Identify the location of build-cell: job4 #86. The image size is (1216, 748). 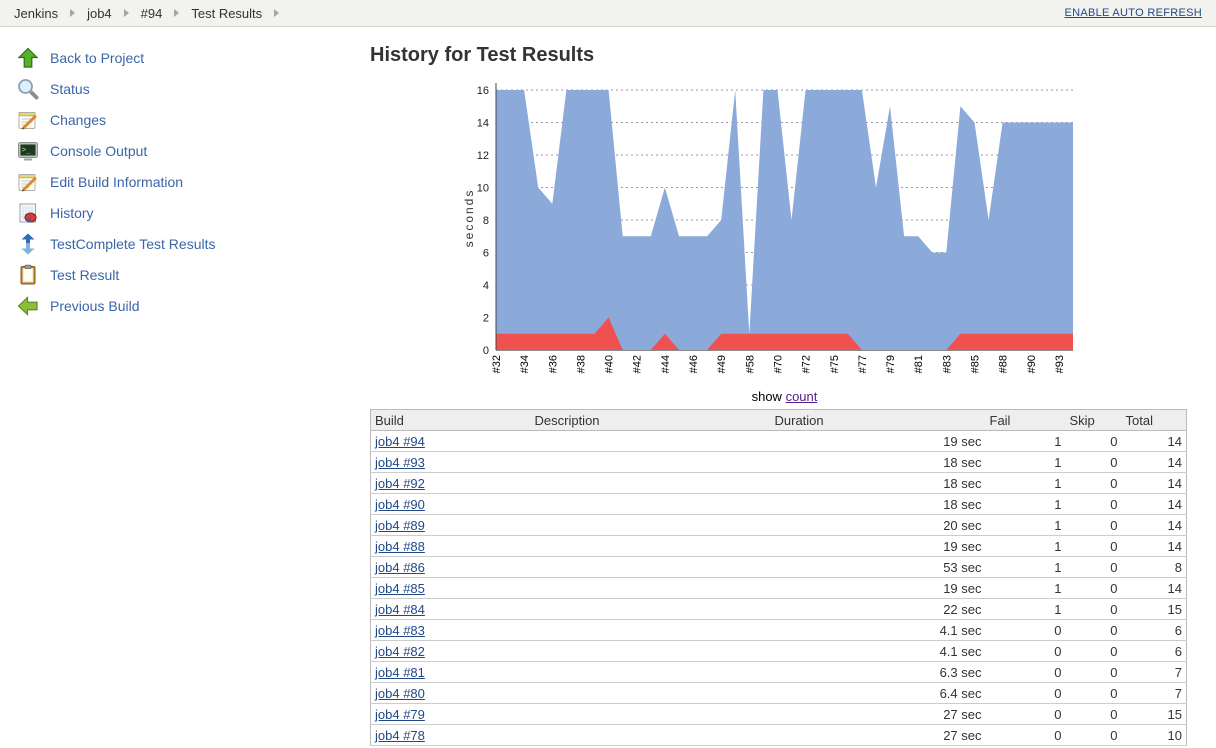
(450, 567).